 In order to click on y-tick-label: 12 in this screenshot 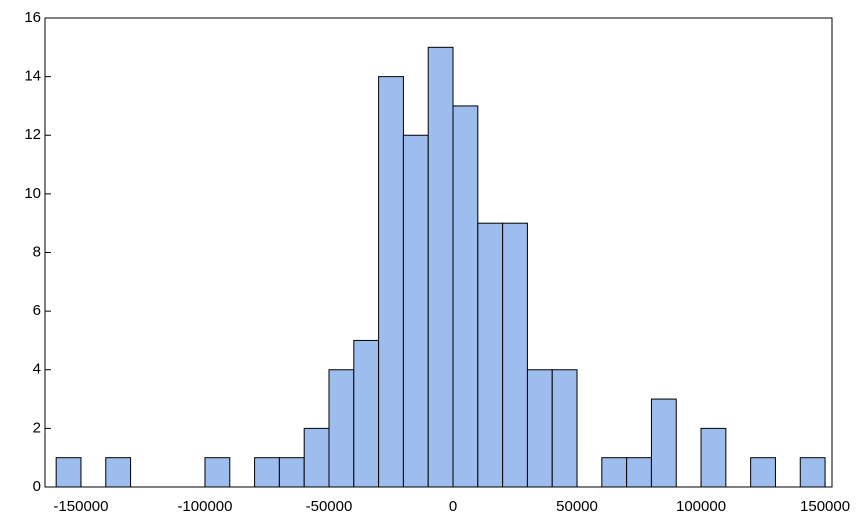, I will do `click(32, 134)`.